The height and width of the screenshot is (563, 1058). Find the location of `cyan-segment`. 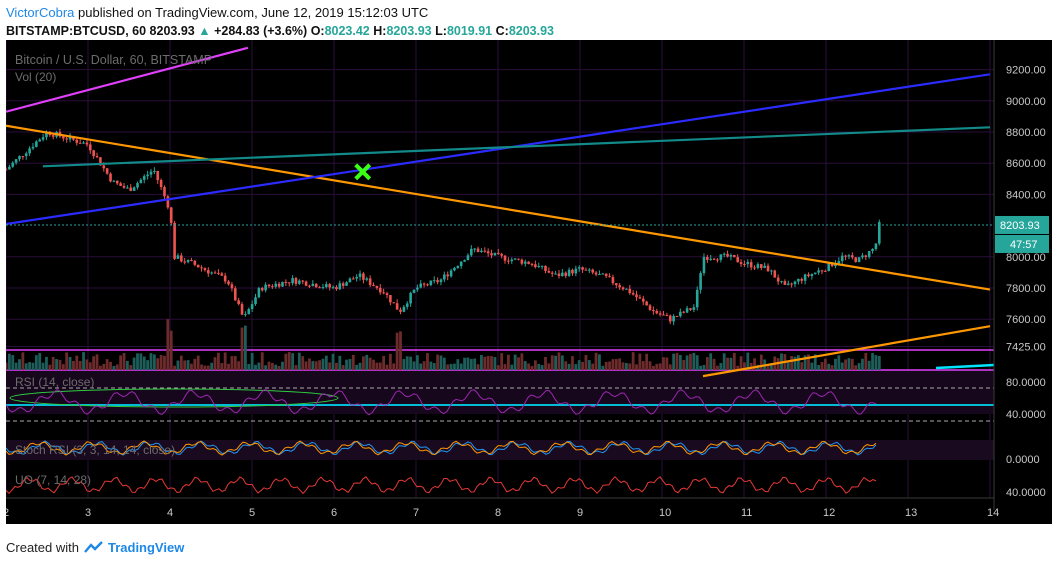

cyan-segment is located at coordinates (965, 366).